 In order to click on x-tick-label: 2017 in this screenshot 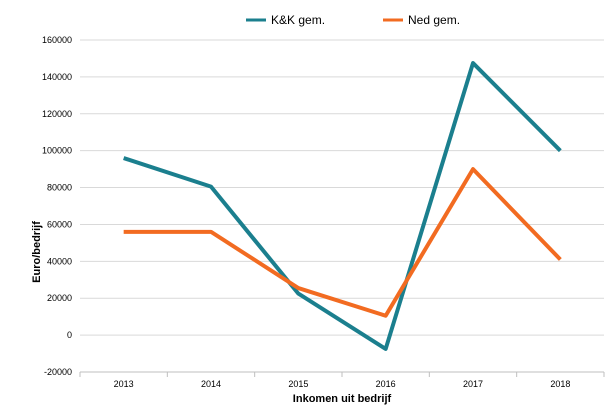, I will do `click(473, 384)`.